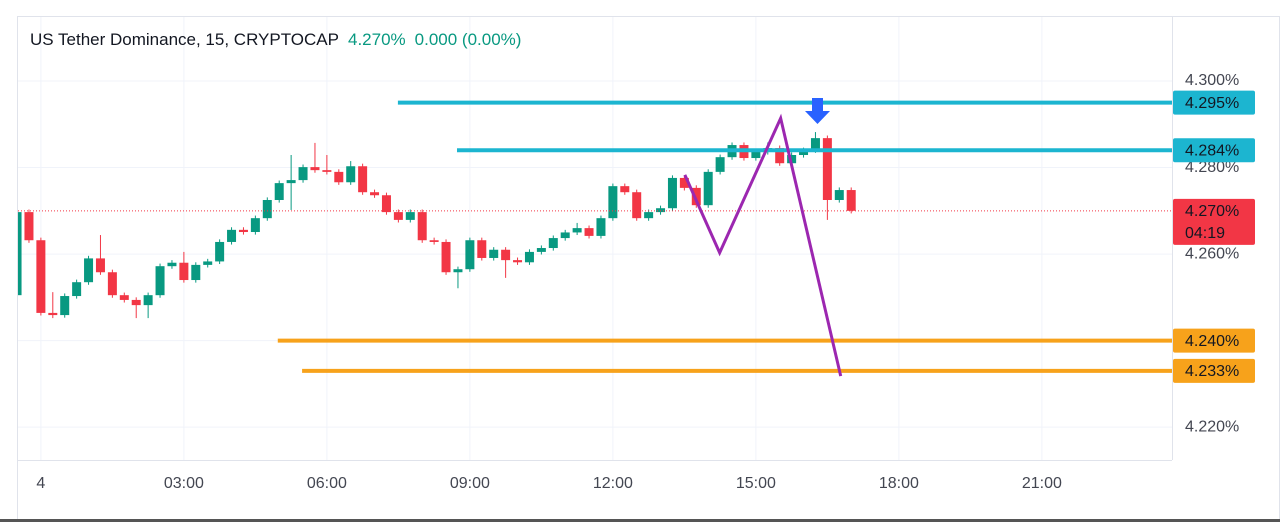  What do you see at coordinates (899, 483) in the screenshot?
I see `x-tick-label: 18:00` at bounding box center [899, 483].